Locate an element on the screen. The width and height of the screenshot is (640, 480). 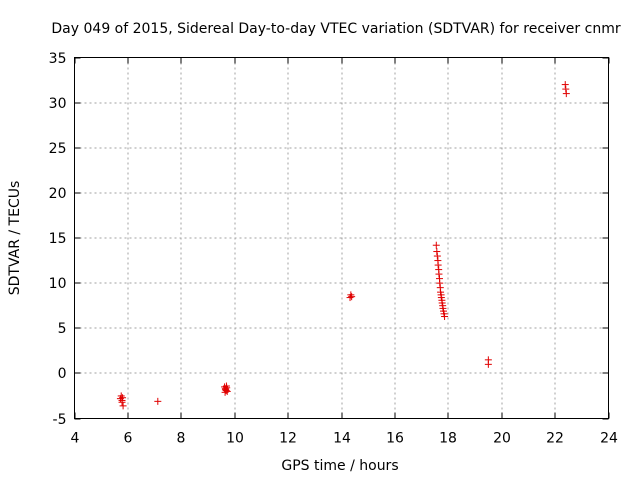
y-tick-label: 5 is located at coordinates (62, 329).